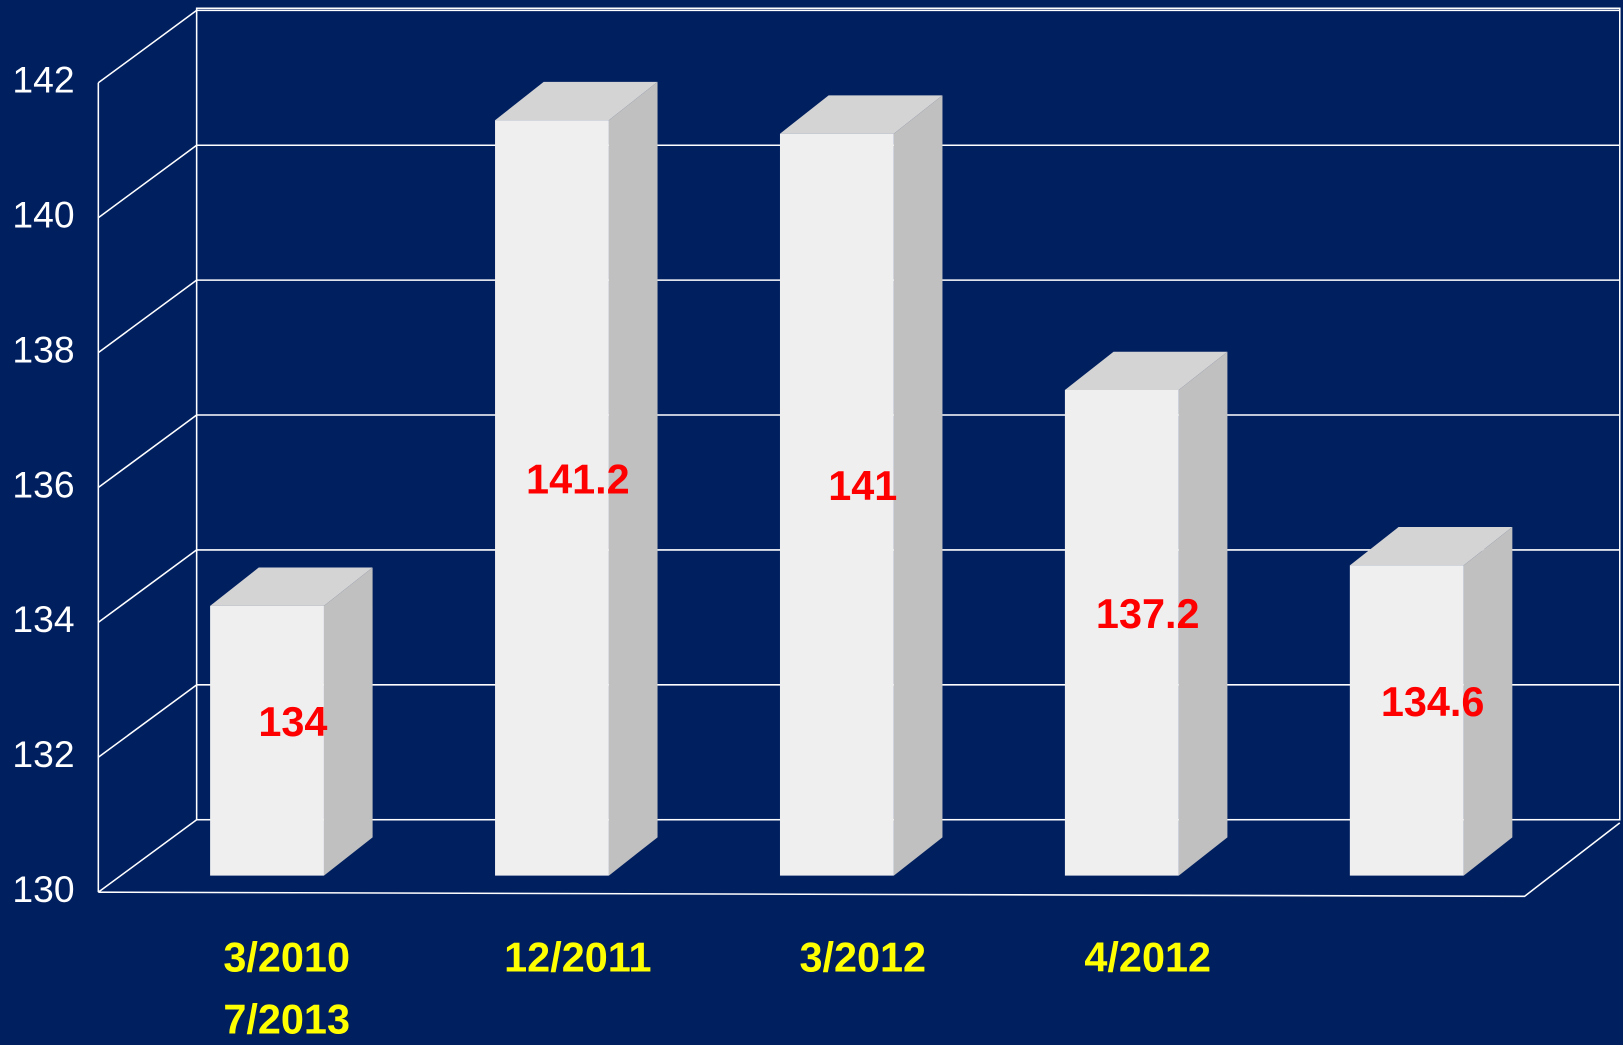  I want to click on y-tick-label: 134, so click(43, 619).